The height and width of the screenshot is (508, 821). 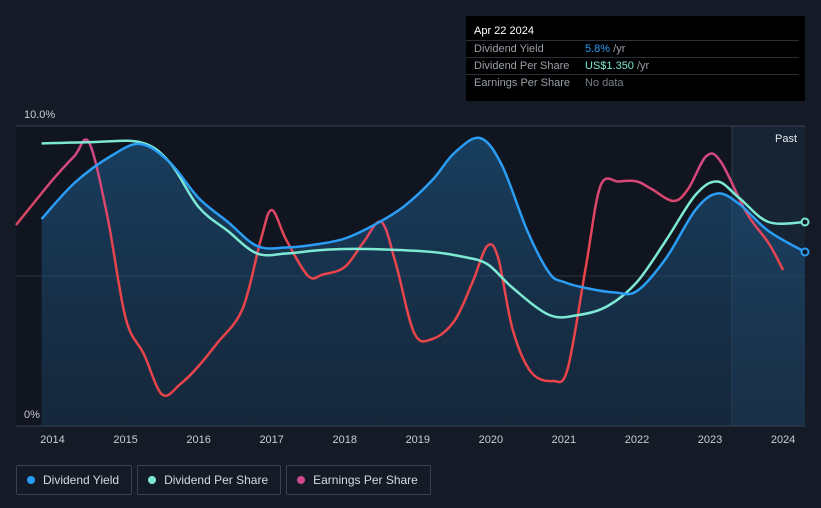 What do you see at coordinates (805, 222) in the screenshot?
I see `dividend-per-share-end-marker` at bounding box center [805, 222].